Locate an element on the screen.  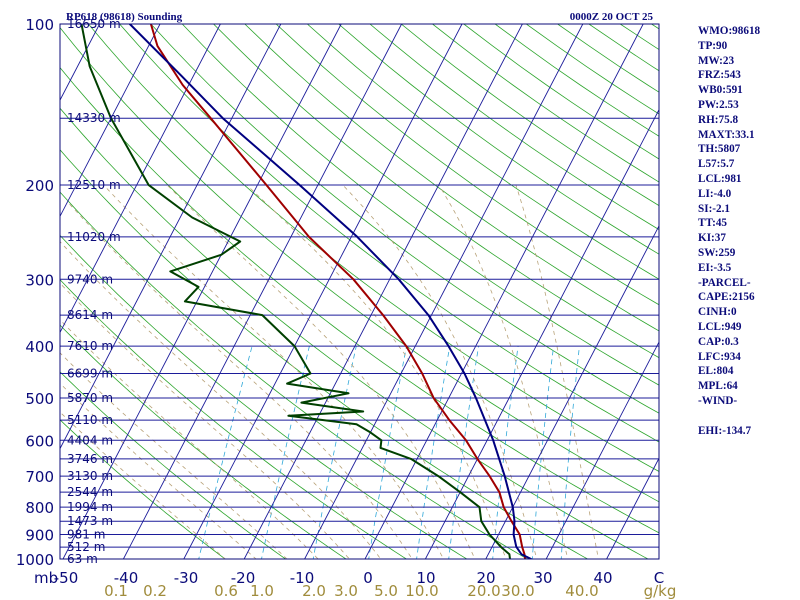
temperature-tick-label: -50 is located at coordinates (66, 578).